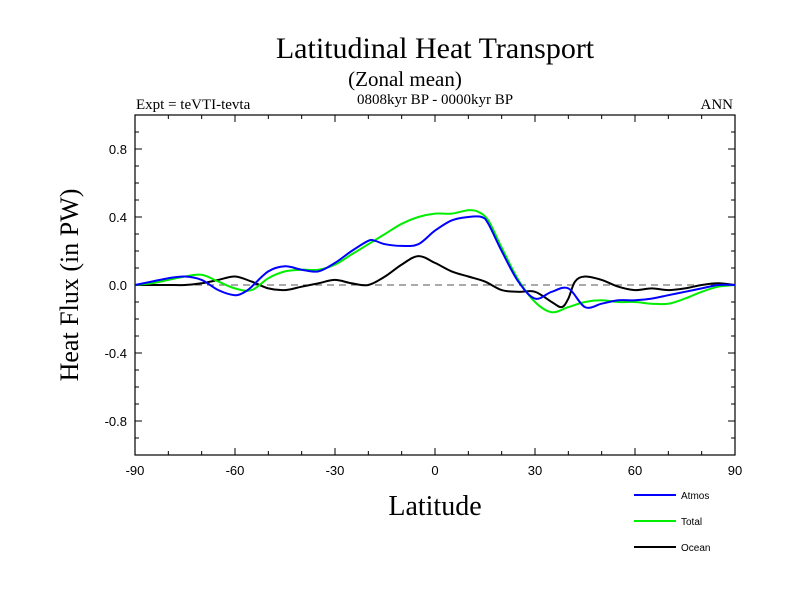 The width and height of the screenshot is (800, 600). I want to click on period-label: 0808kyr BP - 0000kyr BP, so click(435, 100).